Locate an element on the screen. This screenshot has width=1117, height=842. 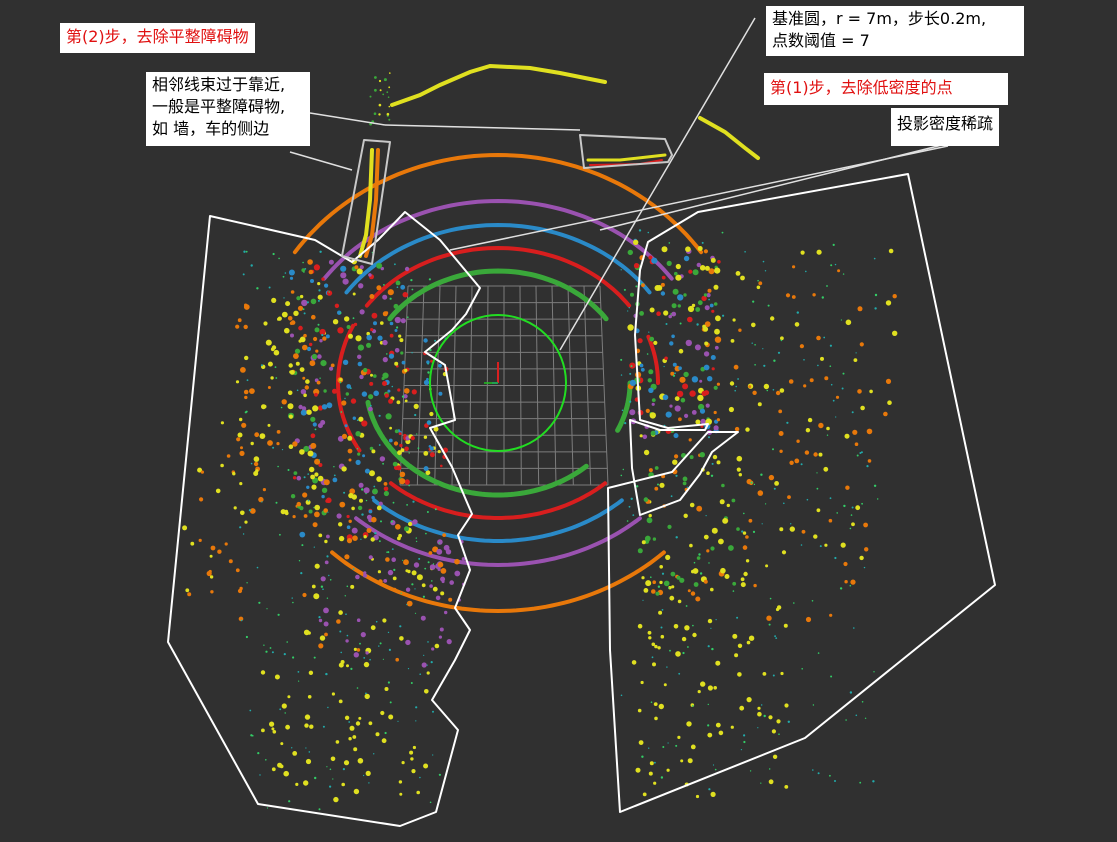
grid-line-v is located at coordinates (587, 385).